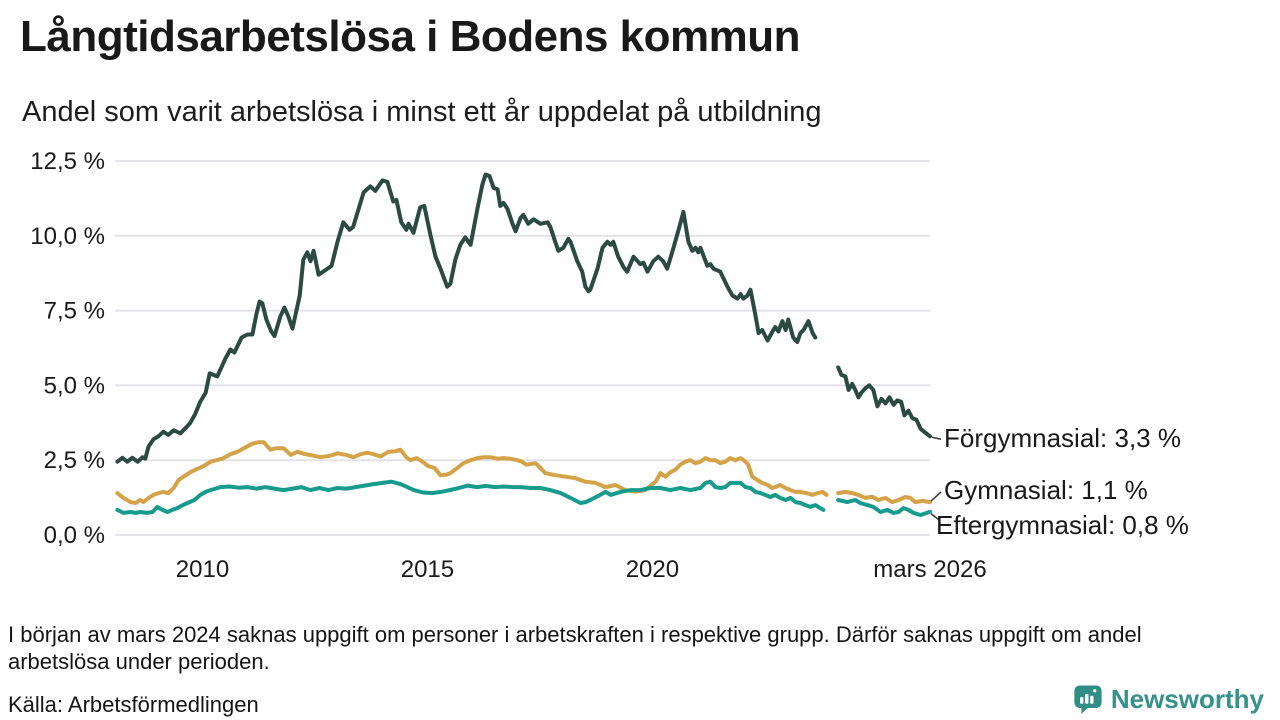  What do you see at coordinates (581, 569) in the screenshot?
I see `x-axis-tick-labels: 2010 2015 2020 mars 2026` at bounding box center [581, 569].